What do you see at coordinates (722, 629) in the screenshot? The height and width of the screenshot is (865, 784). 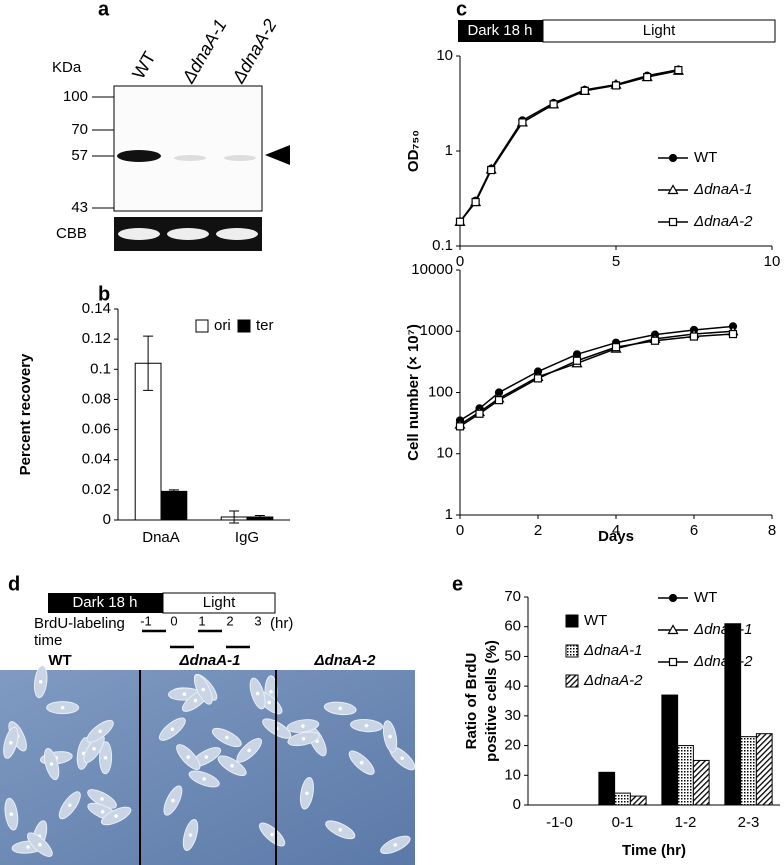 I see `legend-label: ΔdnaA-1` at bounding box center [722, 629].